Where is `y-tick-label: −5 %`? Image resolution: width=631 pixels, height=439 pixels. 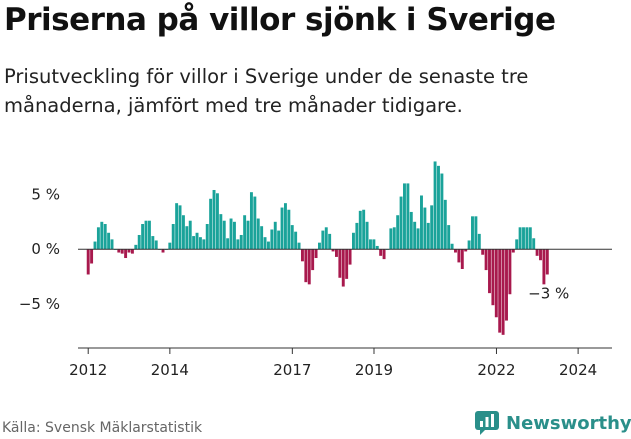
y-tick-label: −5 % is located at coordinates (39, 304).